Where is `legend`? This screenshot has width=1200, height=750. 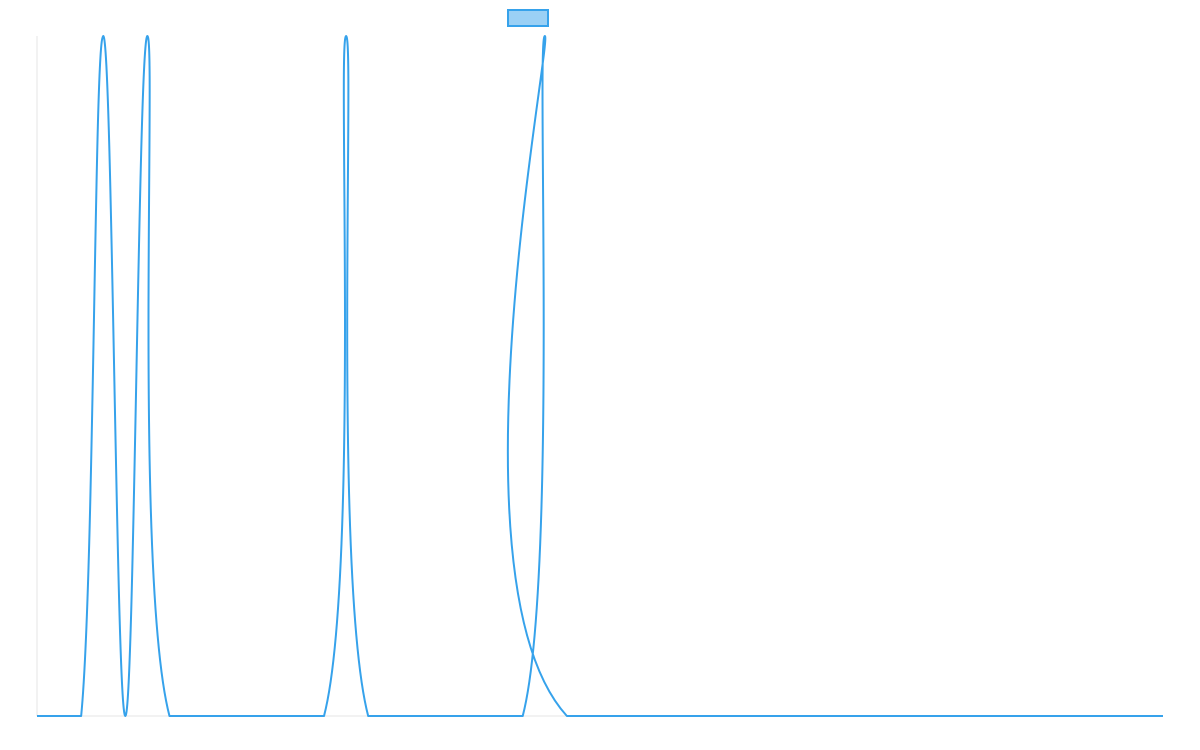
legend is located at coordinates (528, 18).